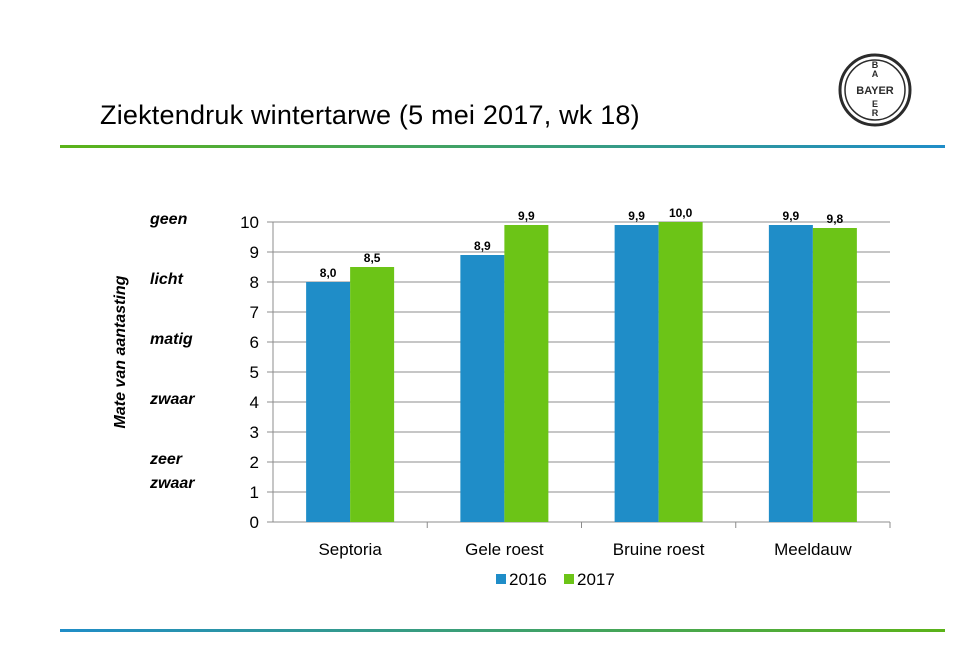 This screenshot has height=655, width=980. I want to click on y-tick-label: 6, so click(254, 342).